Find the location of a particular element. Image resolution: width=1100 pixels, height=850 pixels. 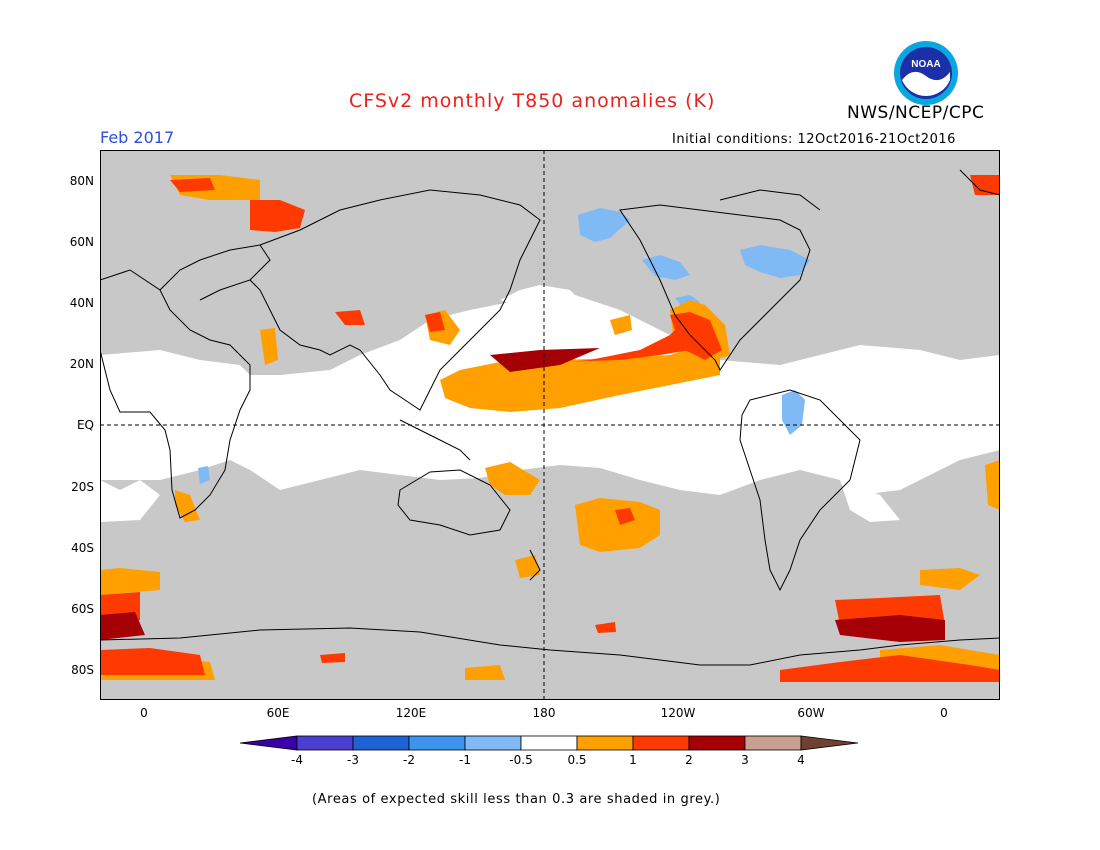

colorbar-label: 4 is located at coordinates (801, 760).